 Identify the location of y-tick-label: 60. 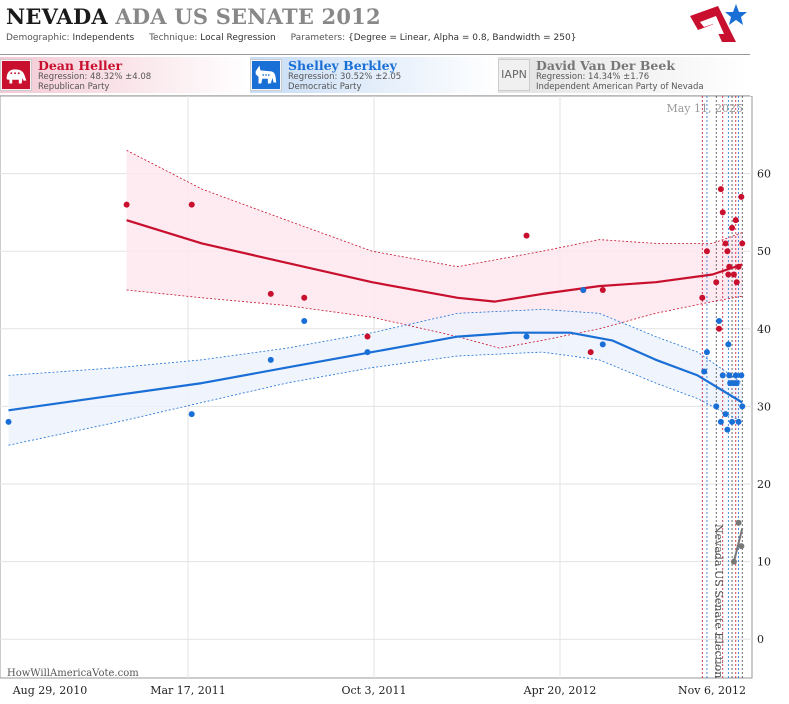
(764, 174).